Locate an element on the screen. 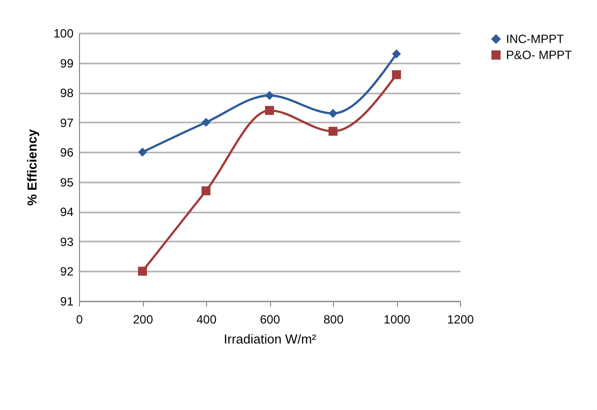  y-tick-label: 97 is located at coordinates (67, 123).